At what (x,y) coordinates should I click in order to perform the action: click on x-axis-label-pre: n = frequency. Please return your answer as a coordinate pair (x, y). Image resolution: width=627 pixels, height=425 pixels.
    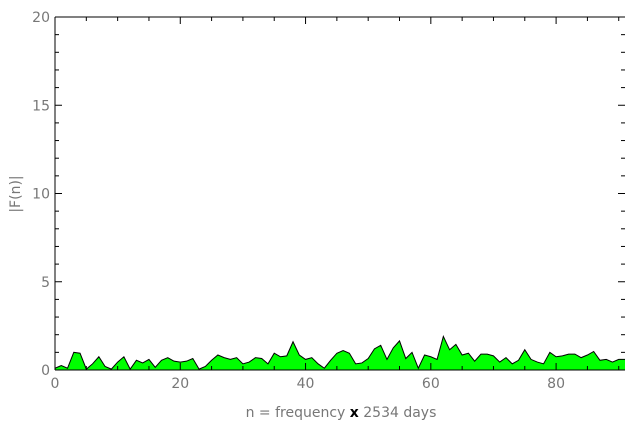
    Looking at the image, I should click on (298, 413).